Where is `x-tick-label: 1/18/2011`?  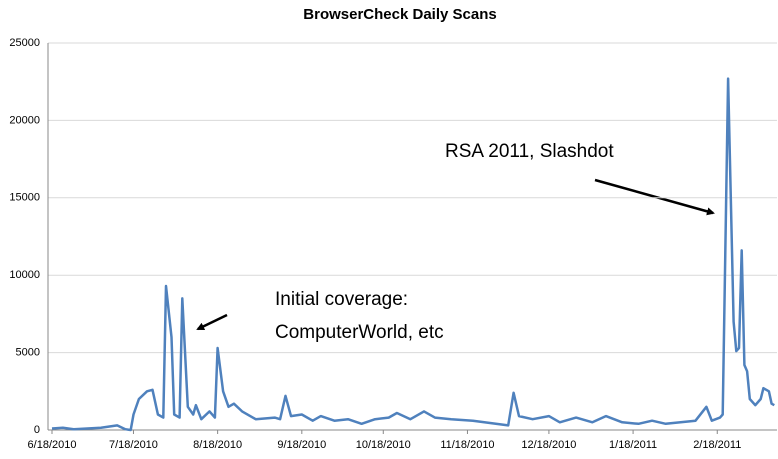
x-tick-label: 1/18/2011 is located at coordinates (633, 445).